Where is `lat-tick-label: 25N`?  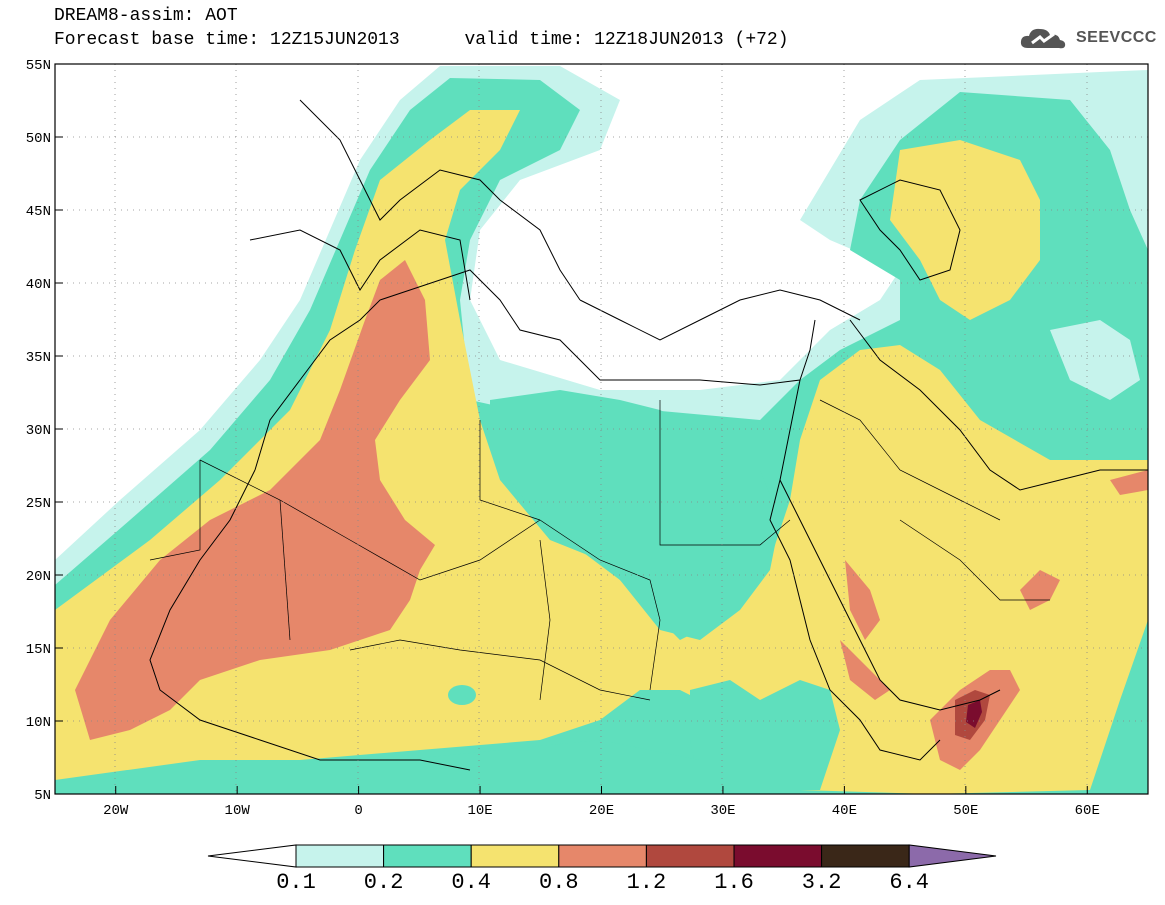
lat-tick-label: 25N is located at coordinates (38, 504).